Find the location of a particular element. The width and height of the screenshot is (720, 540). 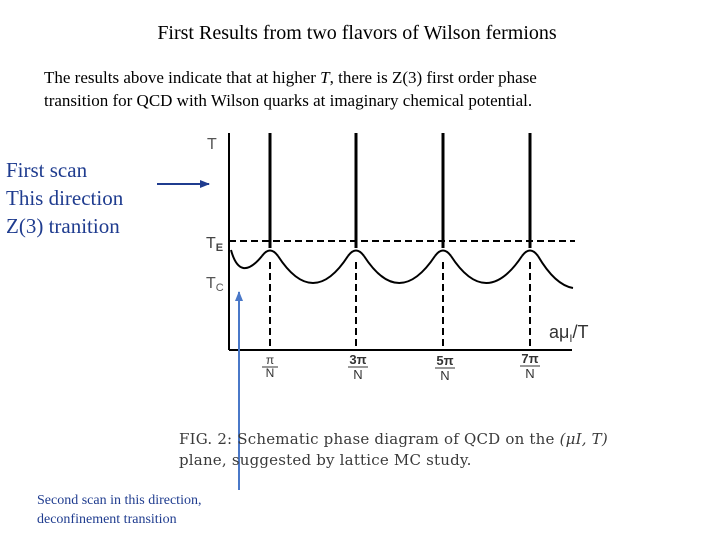

tc-label: TC is located at coordinates (215, 284).